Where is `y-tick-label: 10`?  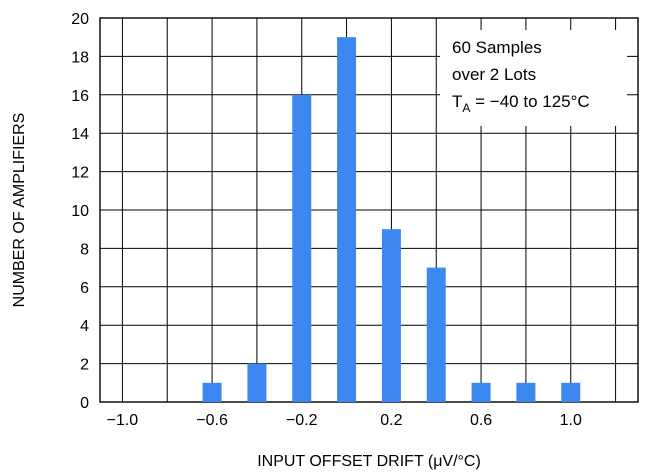
y-tick-label: 10 is located at coordinates (80, 211).